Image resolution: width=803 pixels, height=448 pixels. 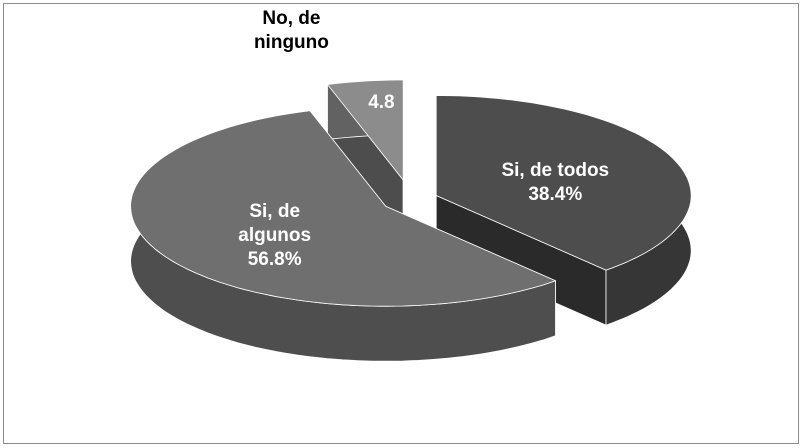 I want to click on slice-label: Si, de algunos 56.8%, so click(x=275, y=236).